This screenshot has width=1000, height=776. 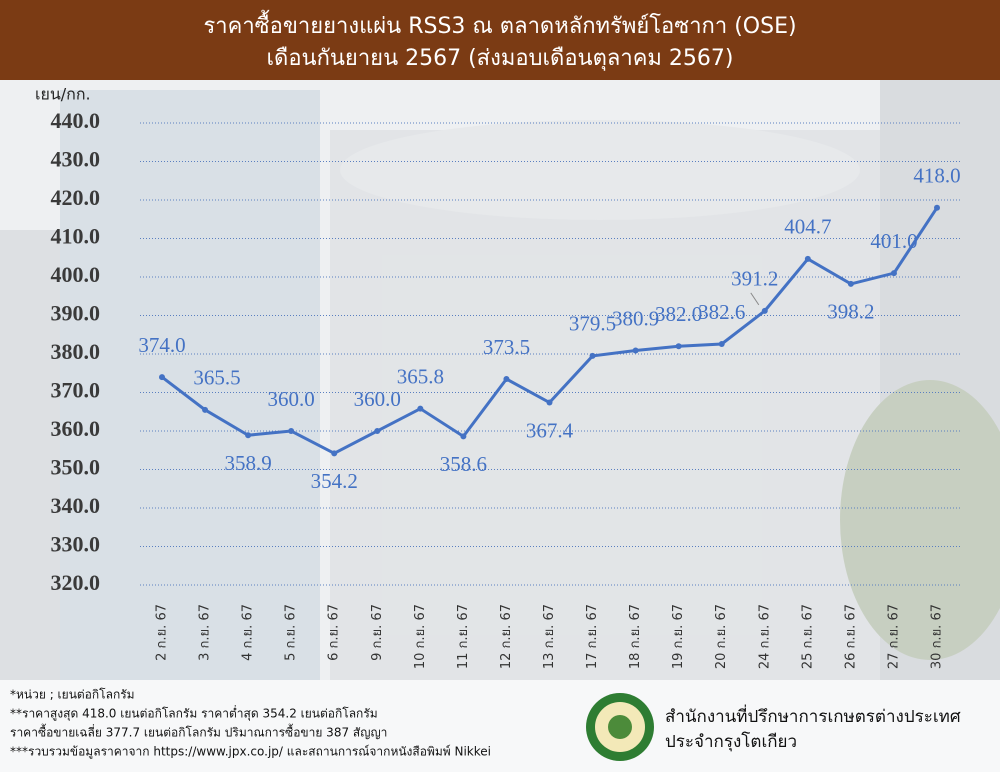 I want to click on data-label: 398.2, so click(x=850, y=312).